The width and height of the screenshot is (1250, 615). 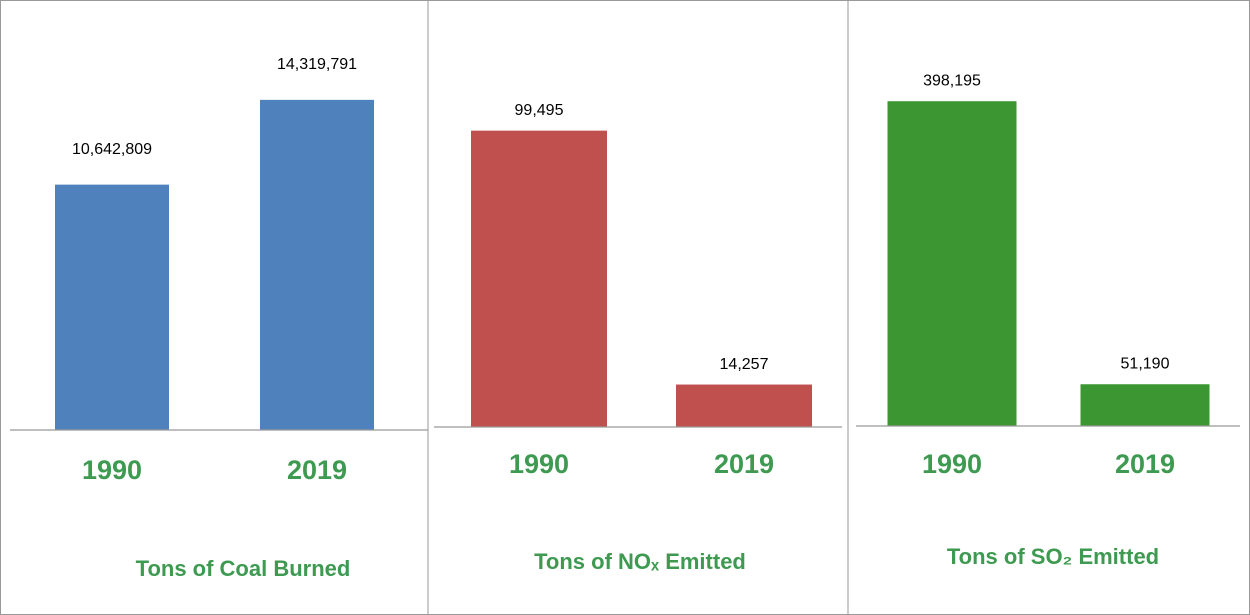 What do you see at coordinates (744, 364) in the screenshot?
I see `value-label: 14,257` at bounding box center [744, 364].